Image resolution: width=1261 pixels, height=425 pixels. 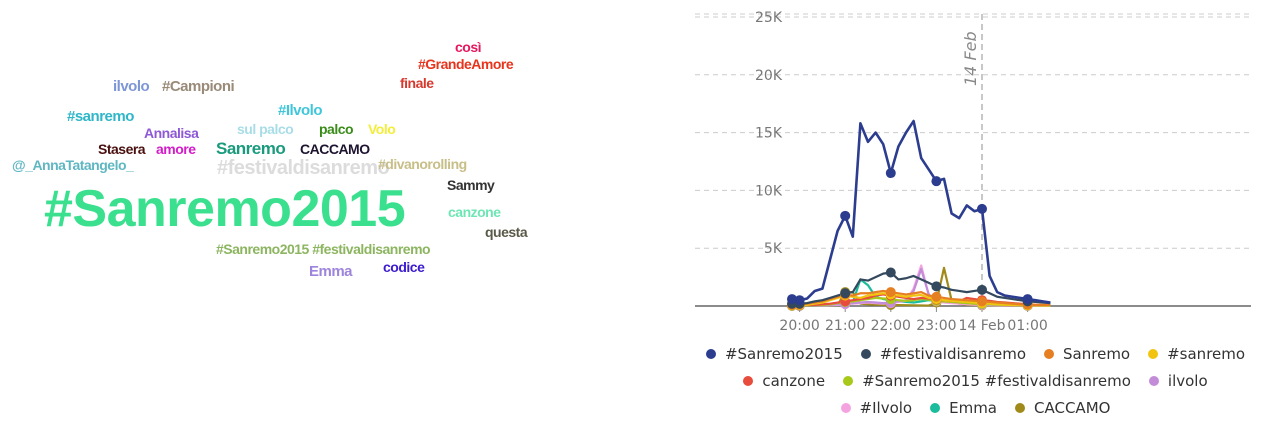 I want to click on legend-item: canzone, so click(x=784, y=381).